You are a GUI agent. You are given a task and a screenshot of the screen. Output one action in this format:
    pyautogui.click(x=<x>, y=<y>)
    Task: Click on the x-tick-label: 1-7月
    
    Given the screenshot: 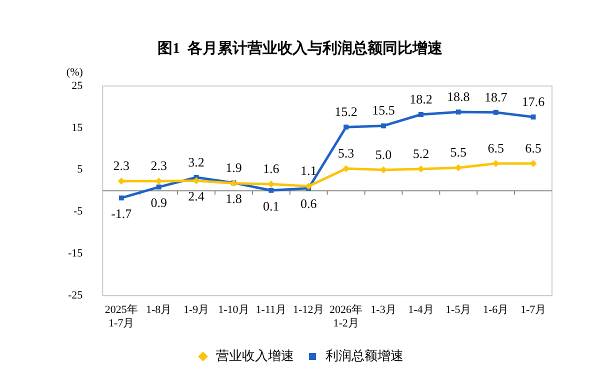 What is the action you would take?
    pyautogui.click(x=533, y=310)
    